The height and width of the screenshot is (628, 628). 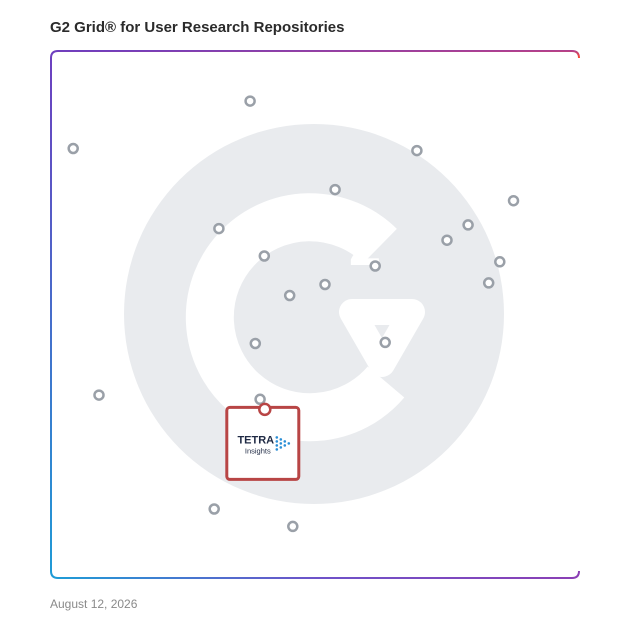 I want to click on brand-name-top: TETRA, so click(x=255, y=440).